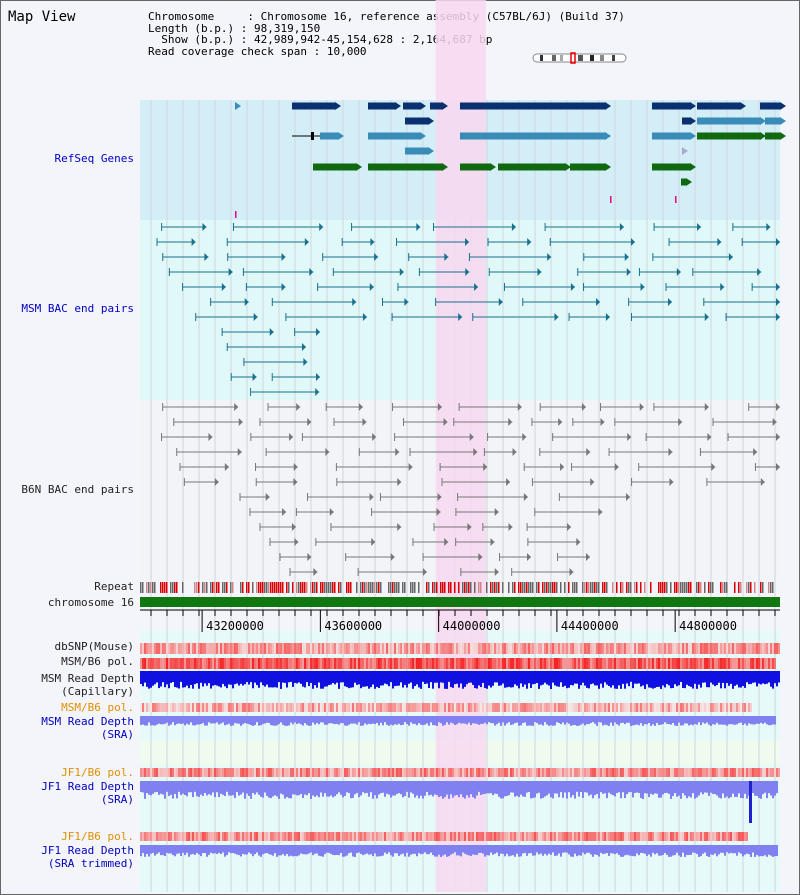  I want to click on track-label-refseq: RefSeq Genes, so click(94, 158).